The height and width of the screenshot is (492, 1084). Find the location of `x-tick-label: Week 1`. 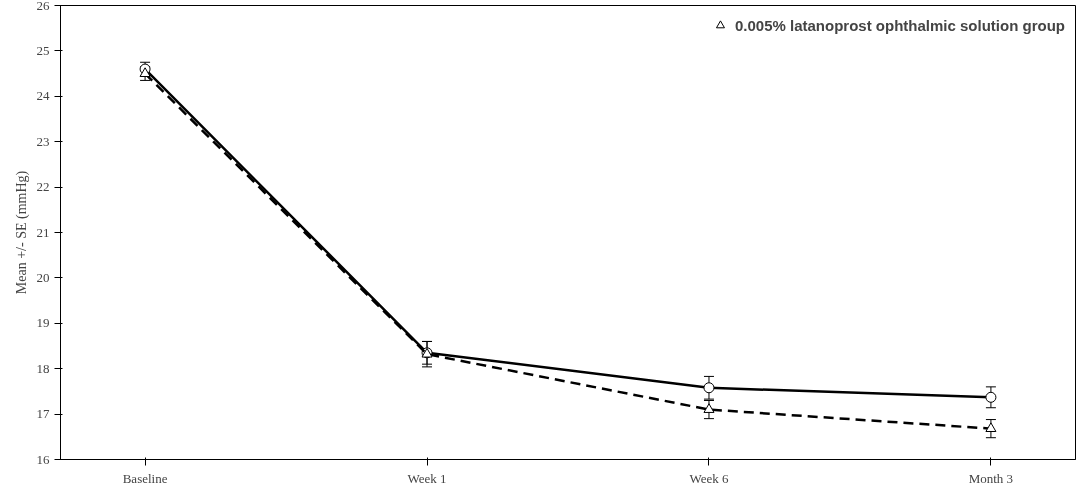

x-tick-label: Week 1 is located at coordinates (427, 478).